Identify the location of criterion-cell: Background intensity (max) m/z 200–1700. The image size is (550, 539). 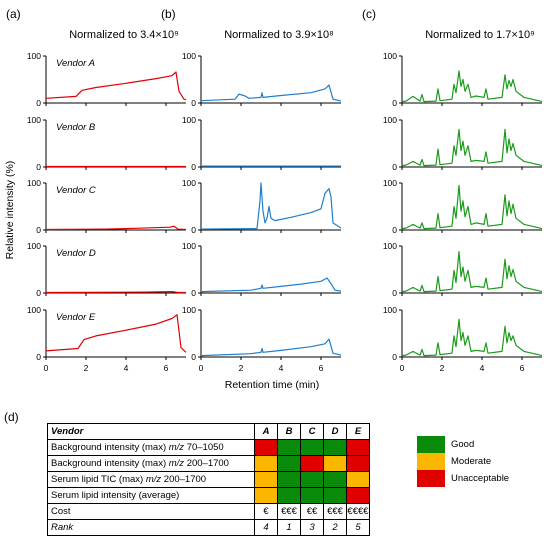
(151, 463).